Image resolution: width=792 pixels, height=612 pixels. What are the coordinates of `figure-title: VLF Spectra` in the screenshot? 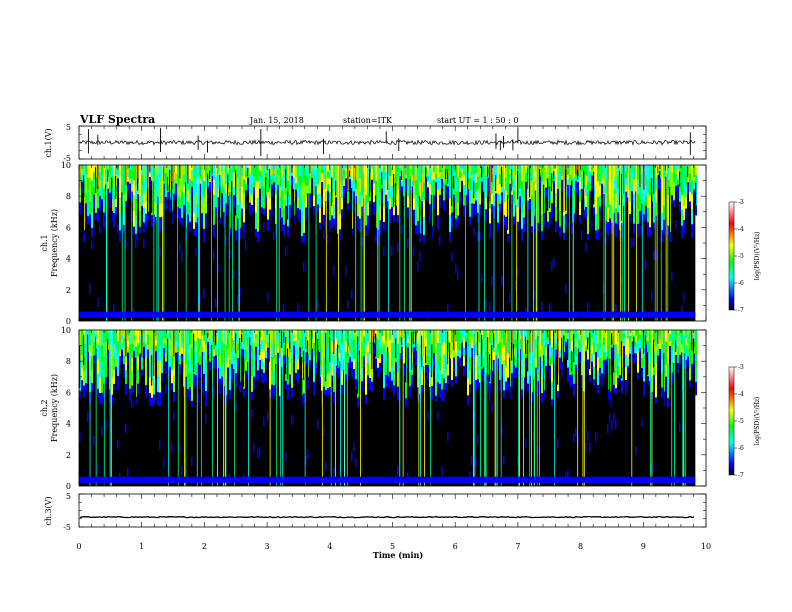 It's located at (117, 119).